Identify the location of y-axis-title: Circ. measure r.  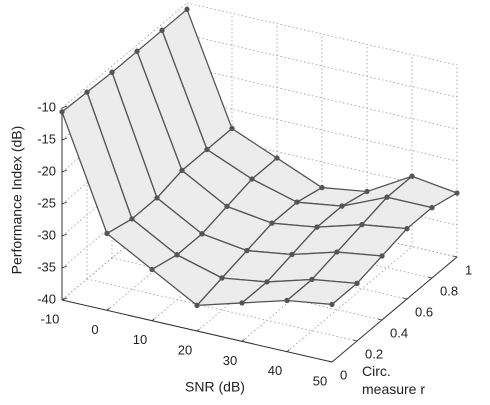
(394, 380).